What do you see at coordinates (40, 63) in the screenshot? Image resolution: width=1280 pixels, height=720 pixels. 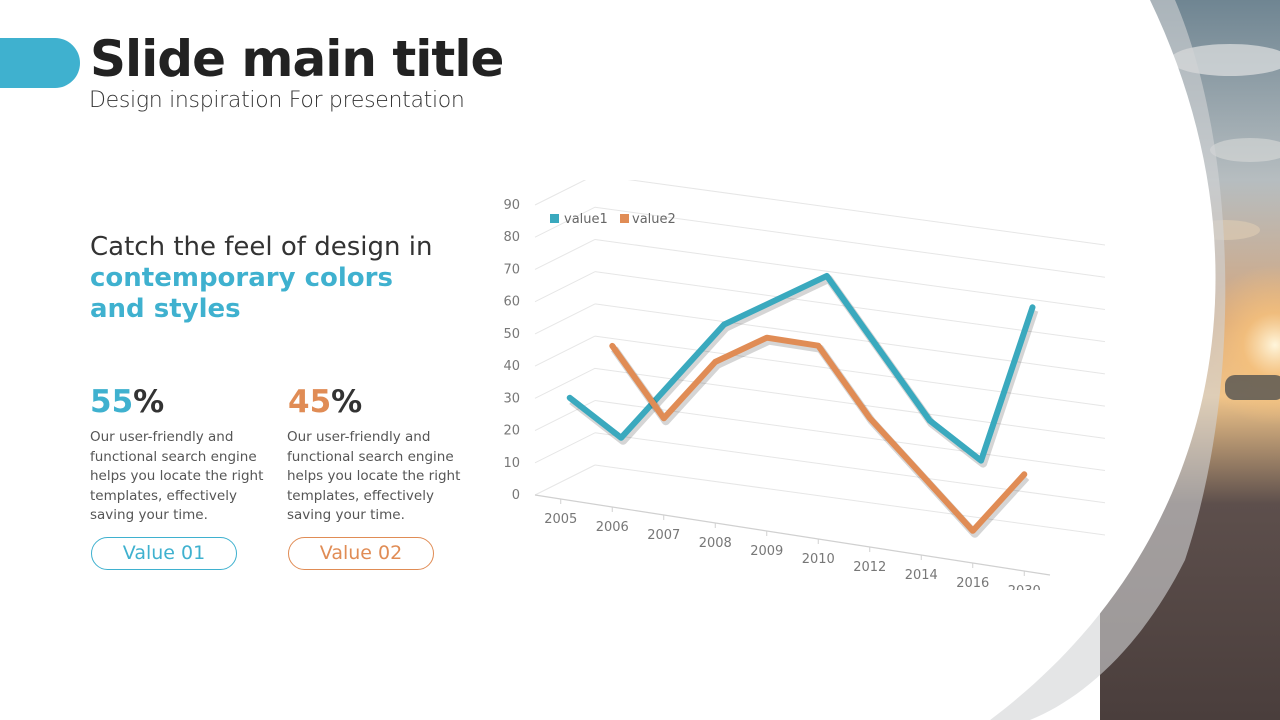 I see `title-accent-bar` at bounding box center [40, 63].